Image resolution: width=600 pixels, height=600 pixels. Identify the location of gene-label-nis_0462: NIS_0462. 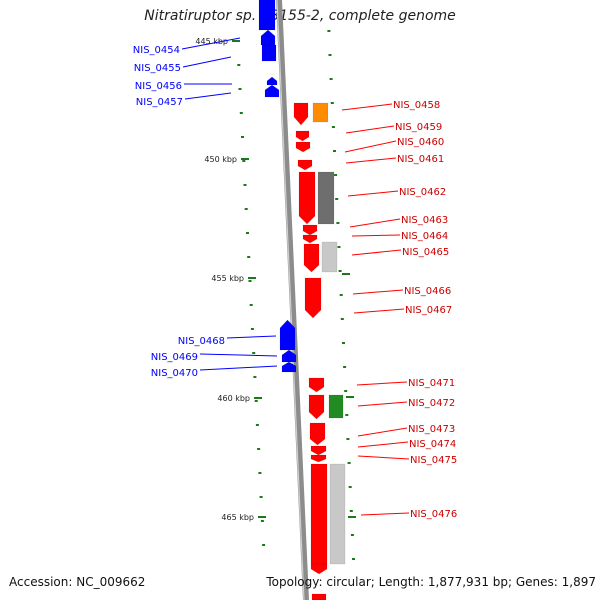
(422, 192).